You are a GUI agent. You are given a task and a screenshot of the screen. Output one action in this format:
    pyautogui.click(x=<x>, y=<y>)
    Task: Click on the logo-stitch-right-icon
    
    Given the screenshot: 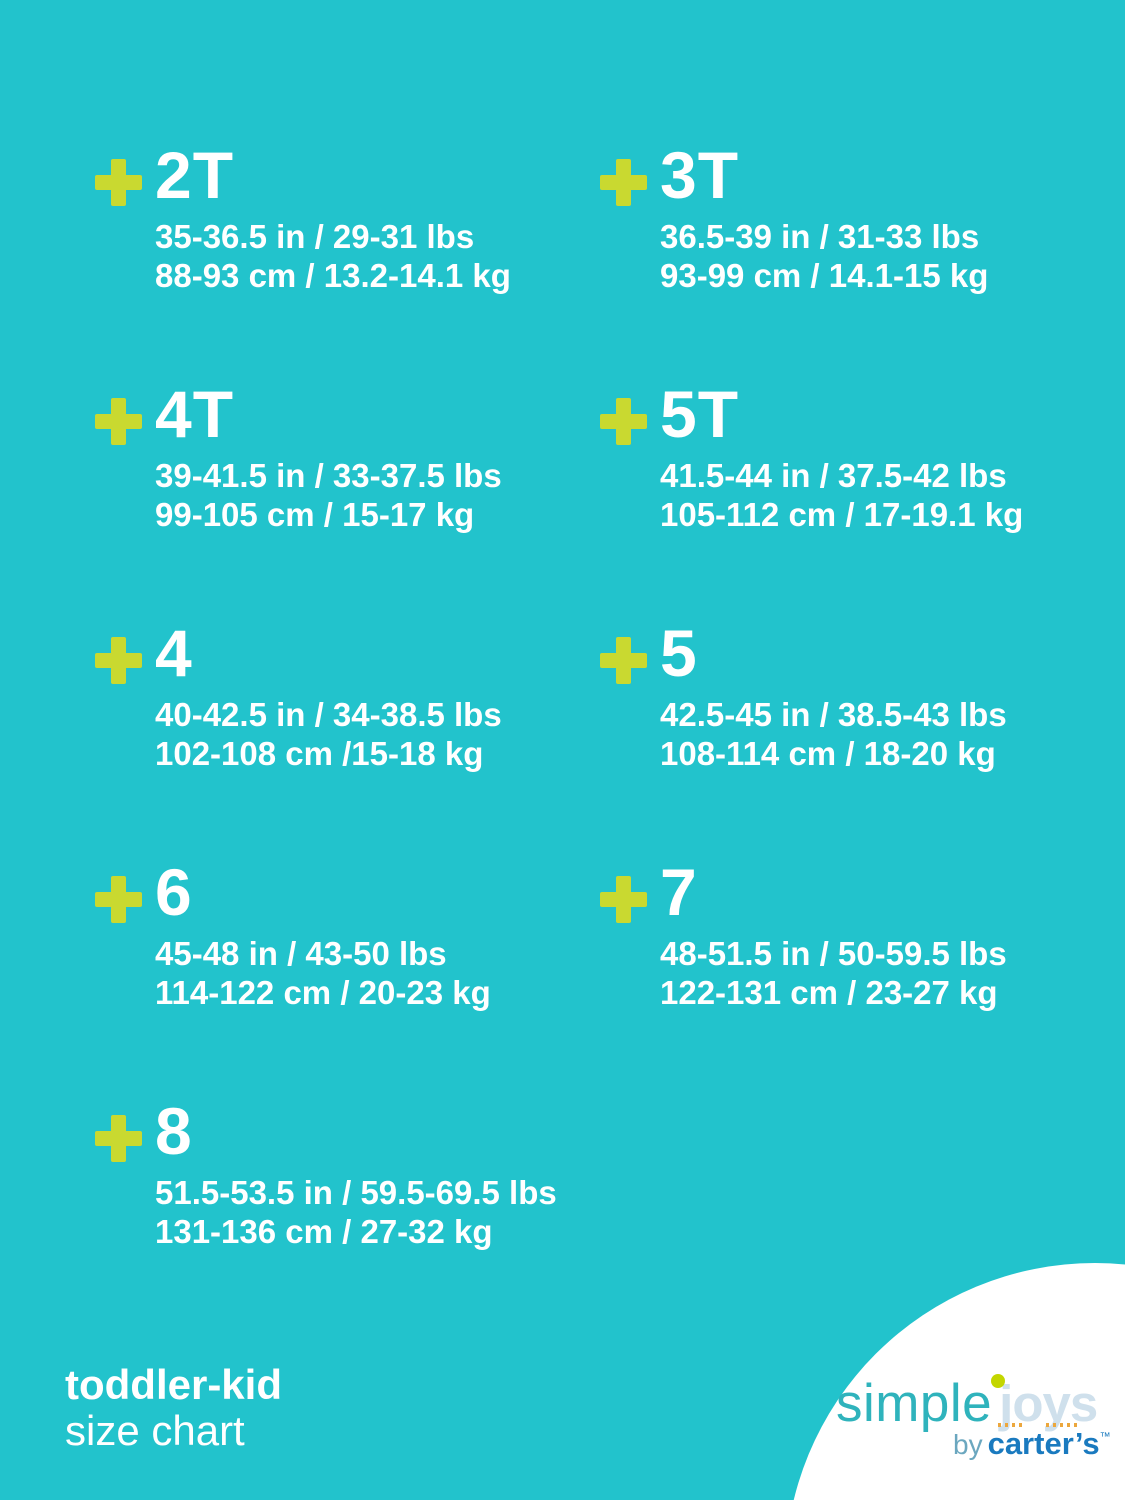 What is the action you would take?
    pyautogui.click(x=1062, y=1425)
    